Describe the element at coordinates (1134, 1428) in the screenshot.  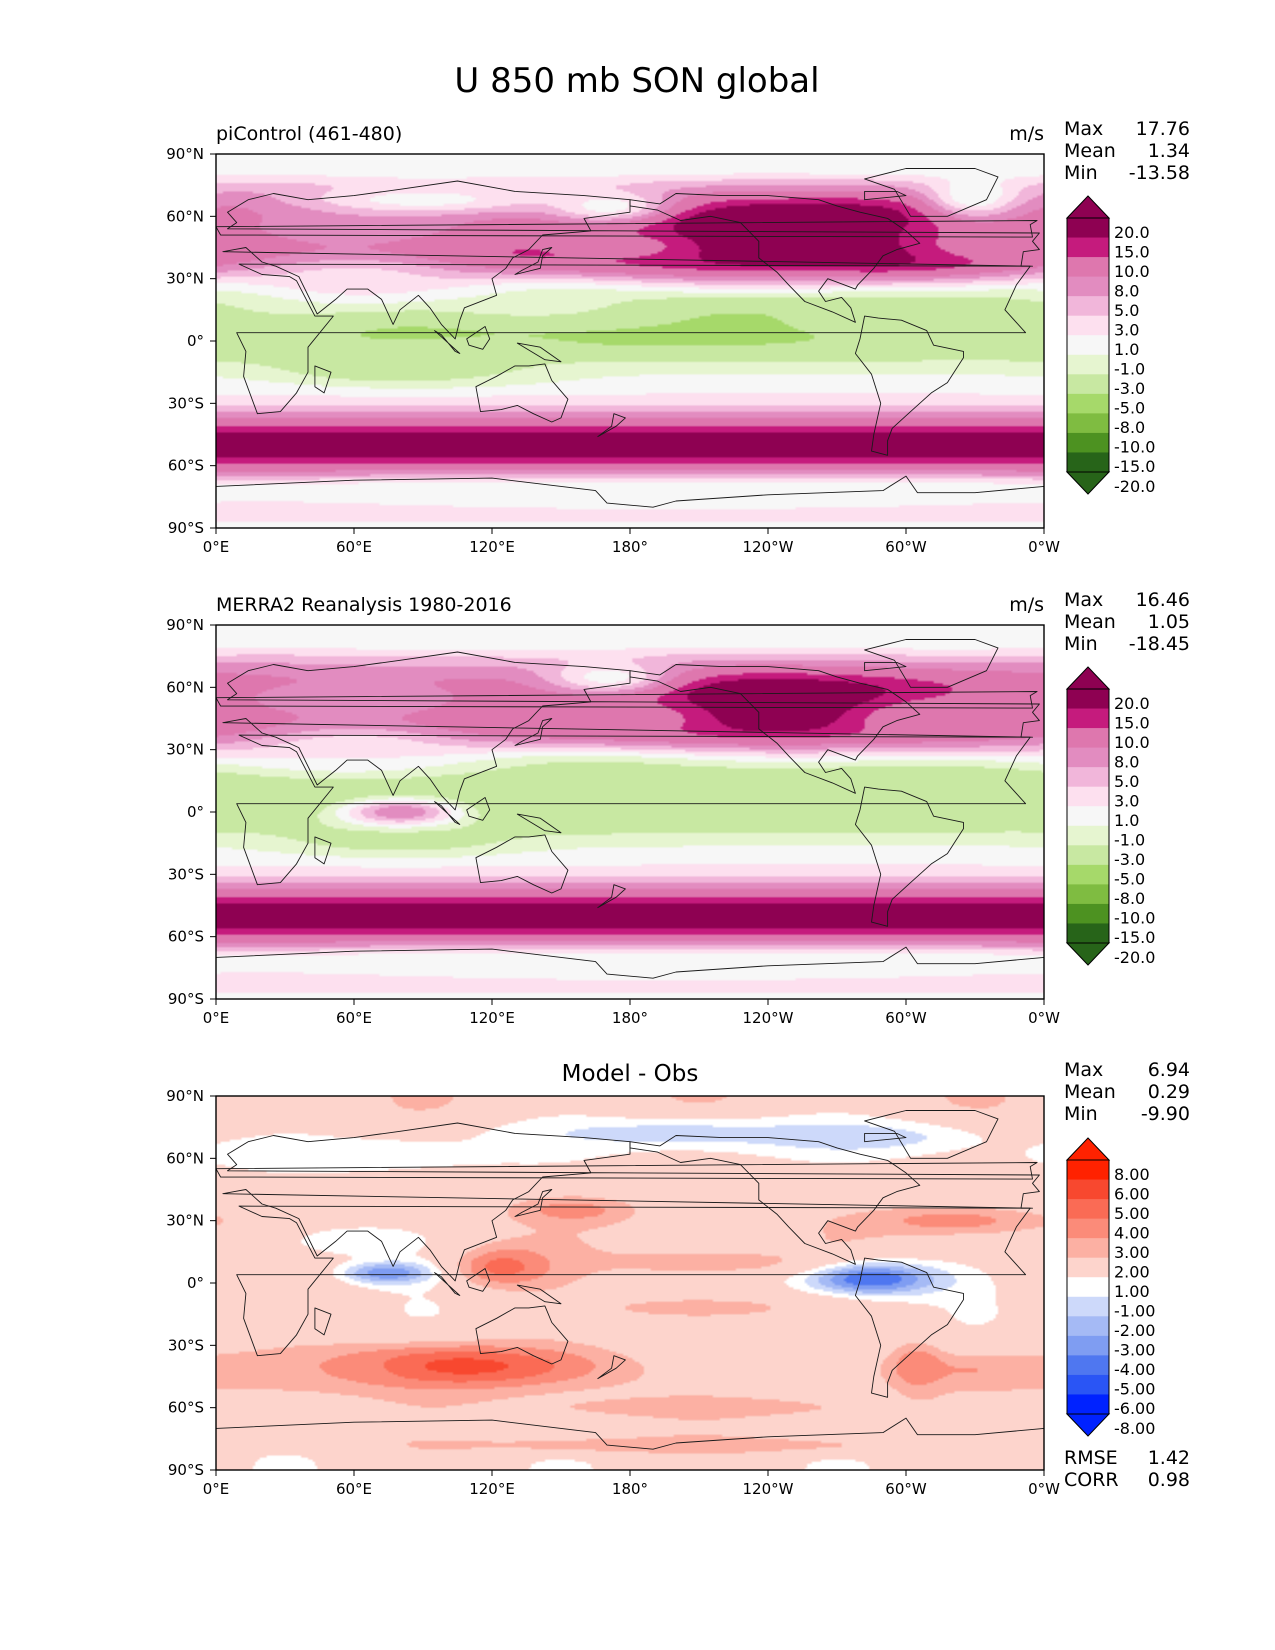
I see `colorbar-tick-label: -8.00` at that location.